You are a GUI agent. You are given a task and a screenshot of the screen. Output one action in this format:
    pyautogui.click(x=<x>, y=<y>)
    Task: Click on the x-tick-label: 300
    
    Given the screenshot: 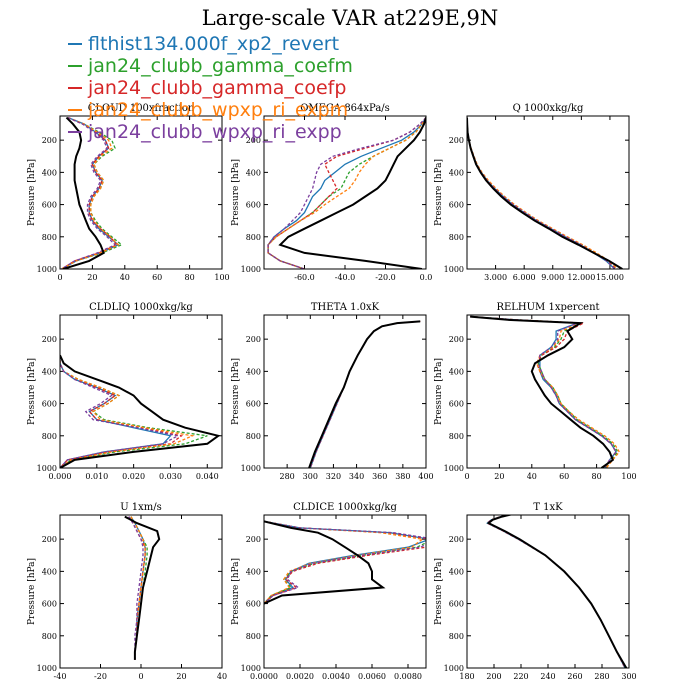 What is the action you would take?
    pyautogui.click(x=310, y=476)
    